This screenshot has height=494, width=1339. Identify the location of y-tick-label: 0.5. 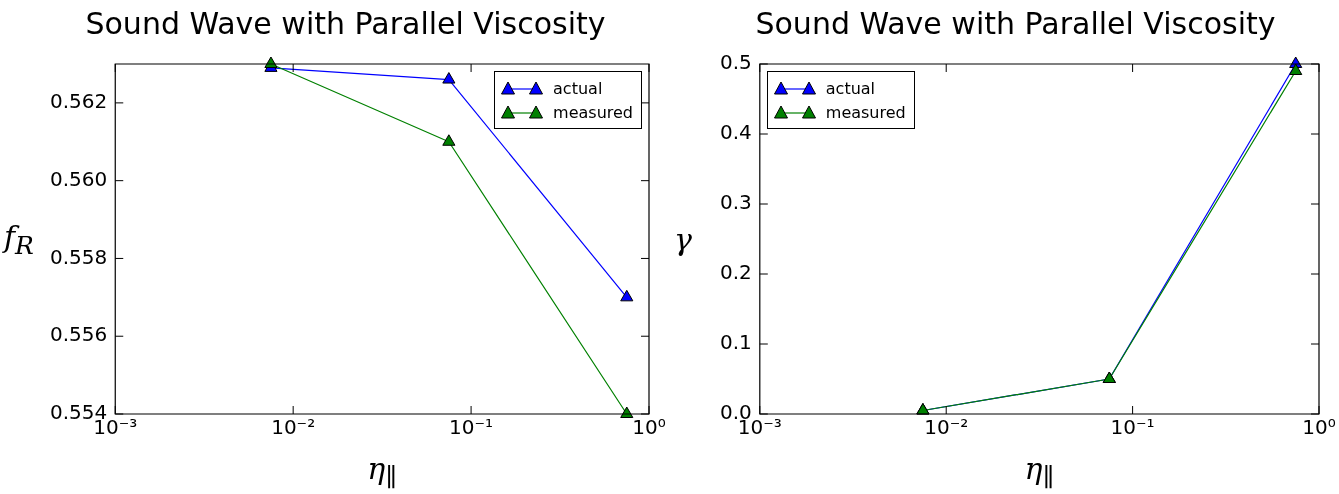
(735, 62).